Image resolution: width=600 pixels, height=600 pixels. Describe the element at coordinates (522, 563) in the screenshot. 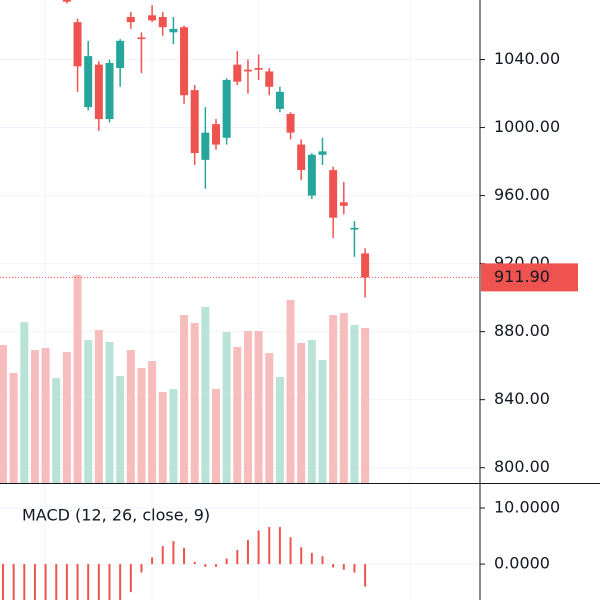

I see `y-tick-label: 0.0000` at that location.